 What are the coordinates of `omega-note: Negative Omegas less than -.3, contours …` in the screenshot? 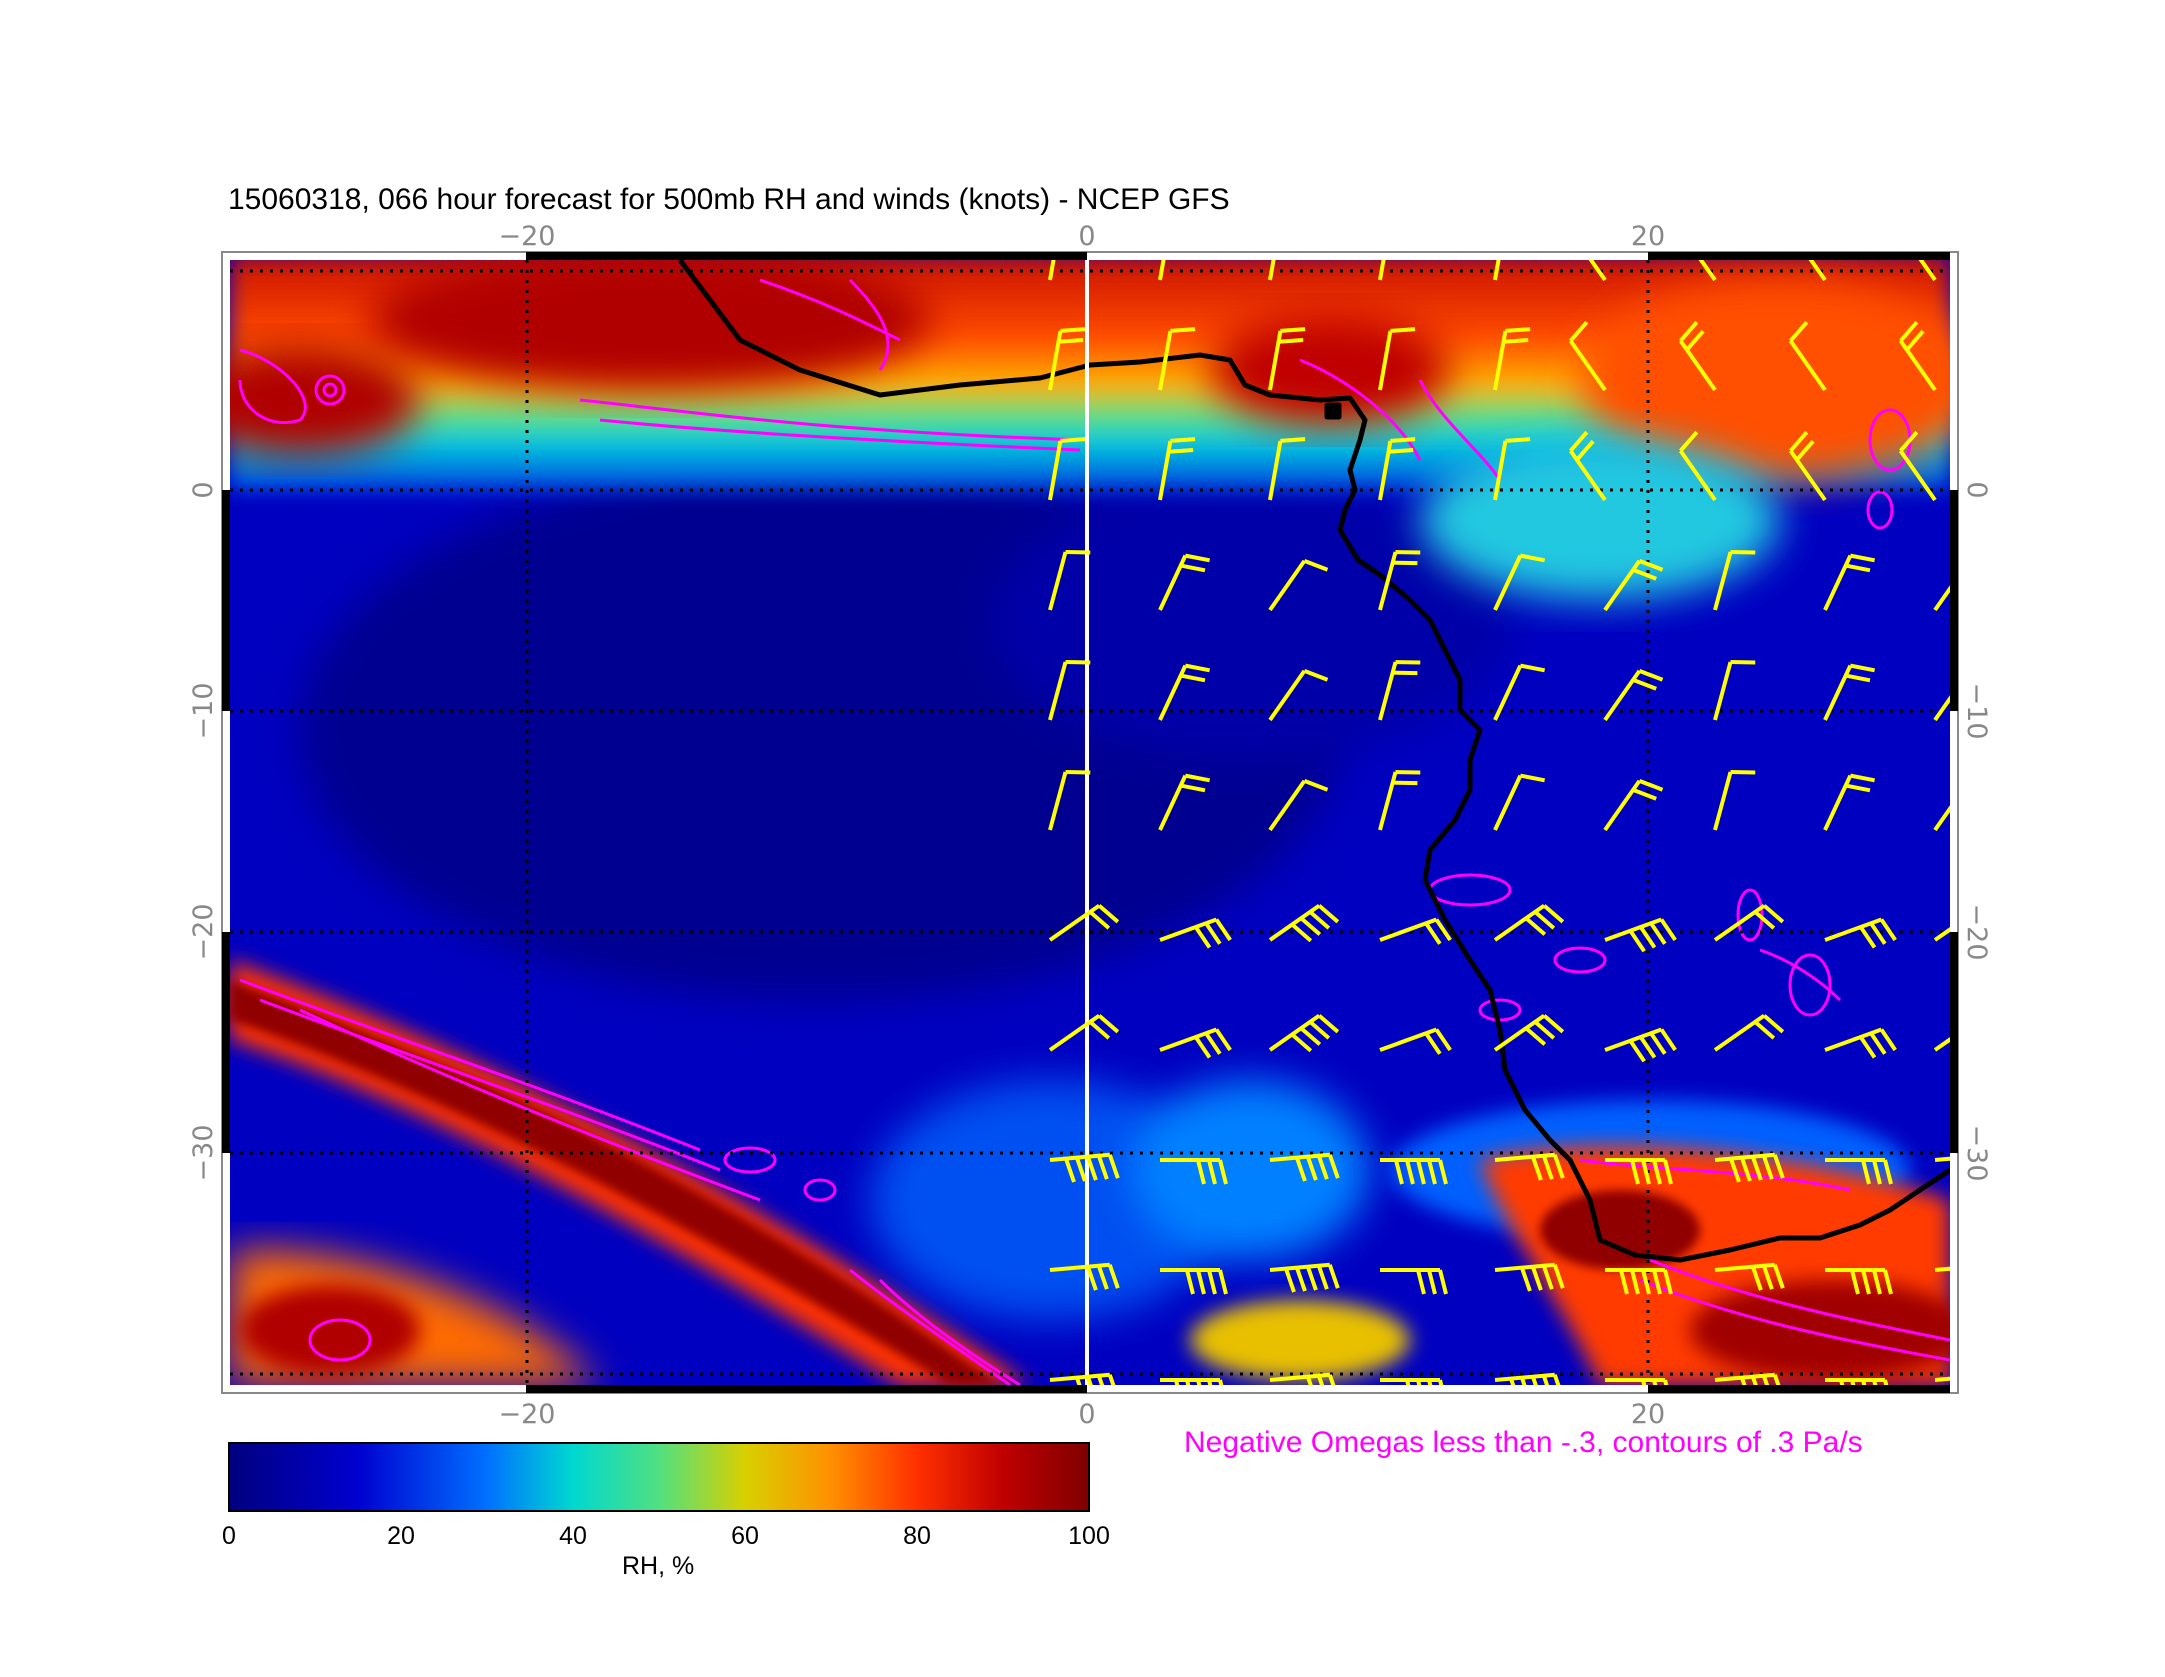 It's located at (1523, 1442).